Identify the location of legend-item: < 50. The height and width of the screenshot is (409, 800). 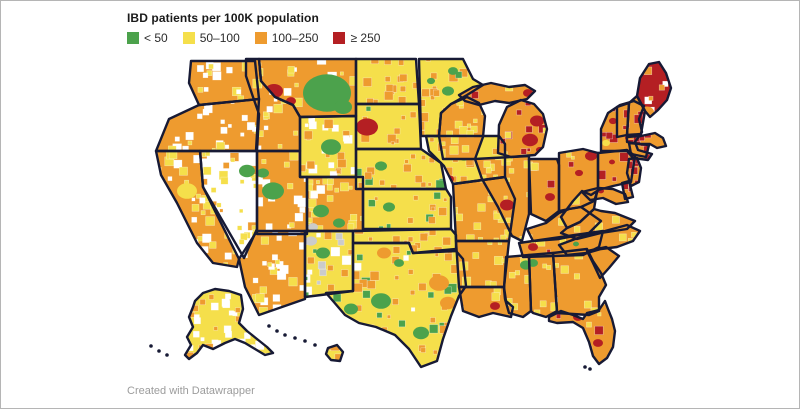
(147, 38).